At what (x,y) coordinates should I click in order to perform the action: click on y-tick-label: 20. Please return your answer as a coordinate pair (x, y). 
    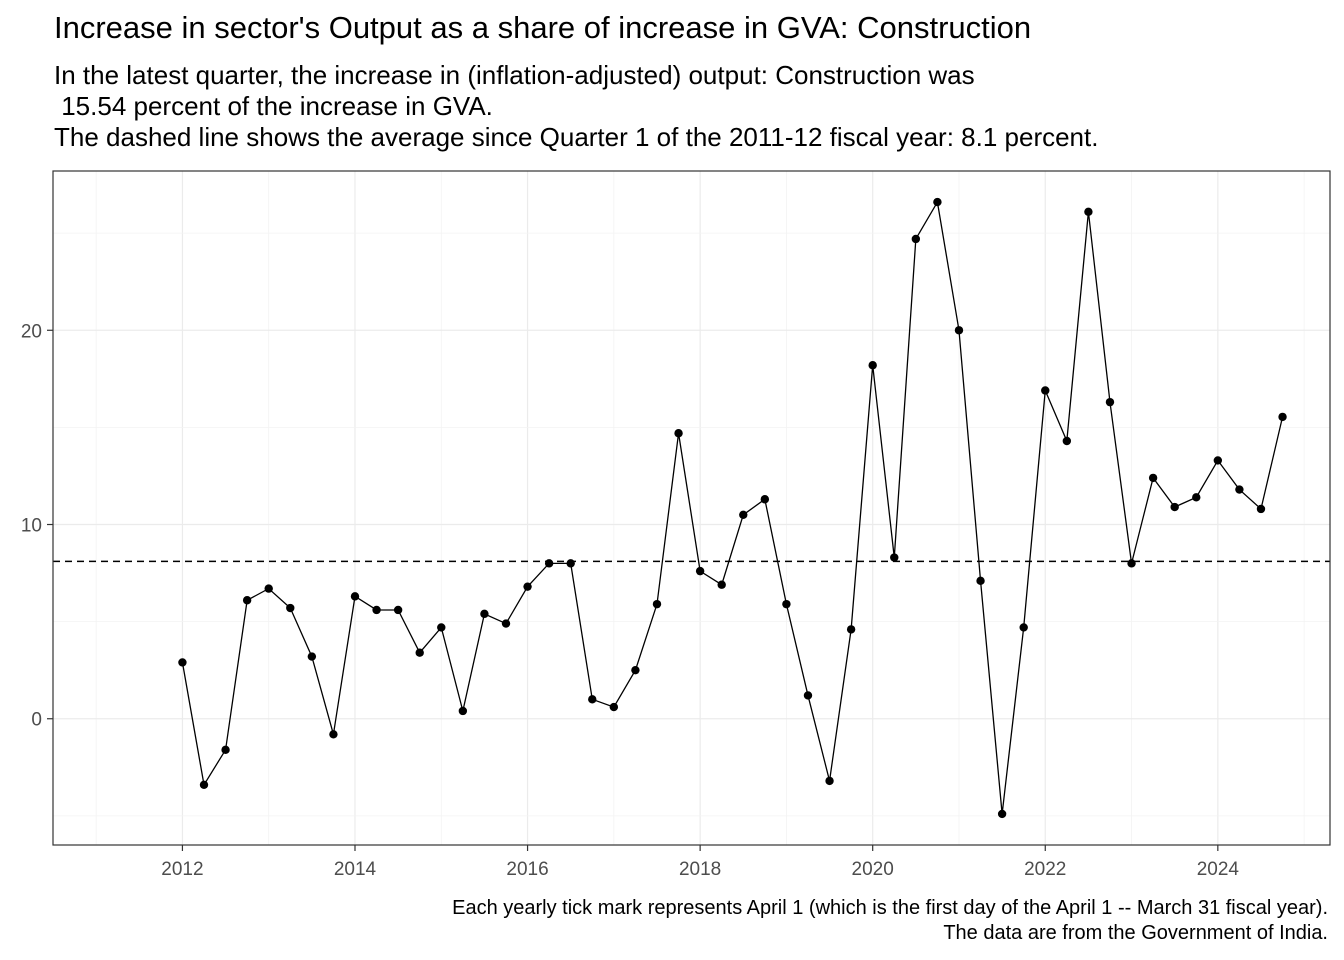
    Looking at the image, I should click on (31, 331).